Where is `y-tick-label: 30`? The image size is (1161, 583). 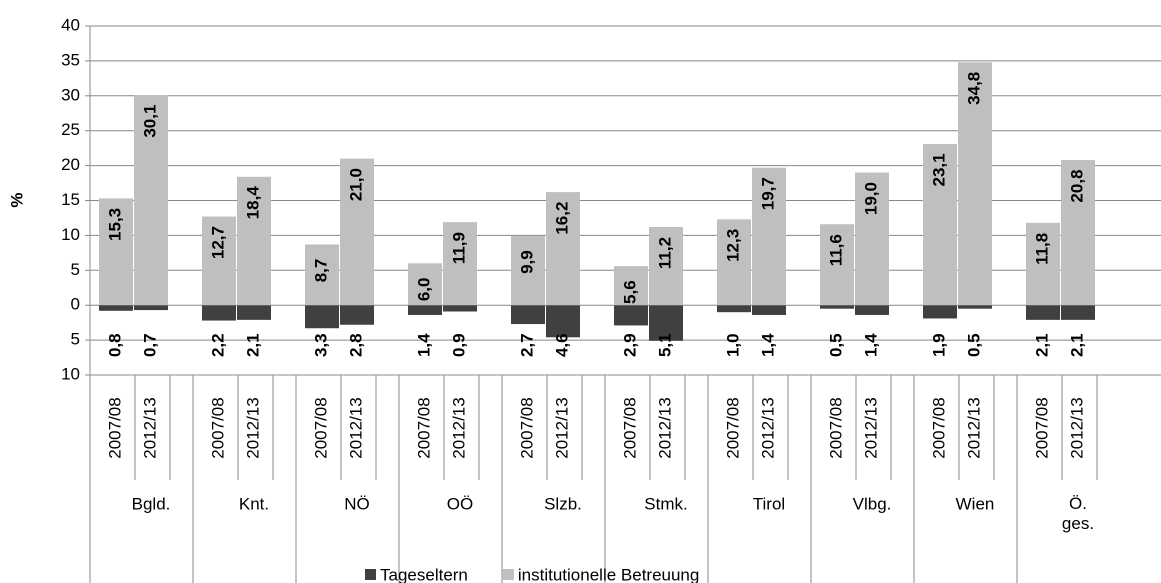
y-tick-label: 30 is located at coordinates (70, 94).